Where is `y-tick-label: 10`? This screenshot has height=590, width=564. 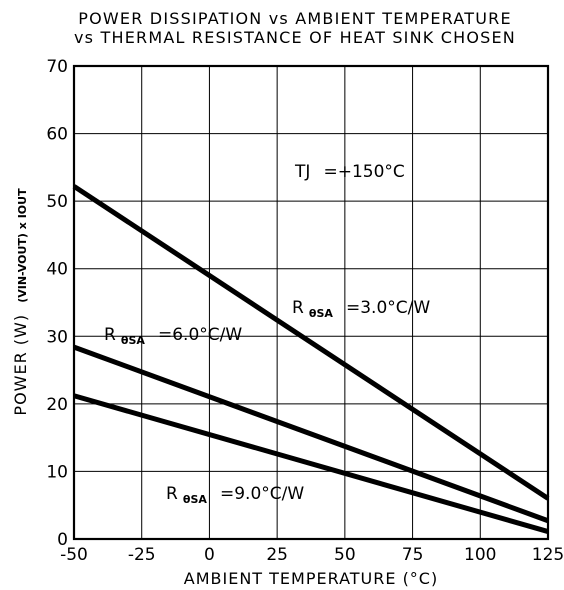 y-tick-label: 10 is located at coordinates (57, 472).